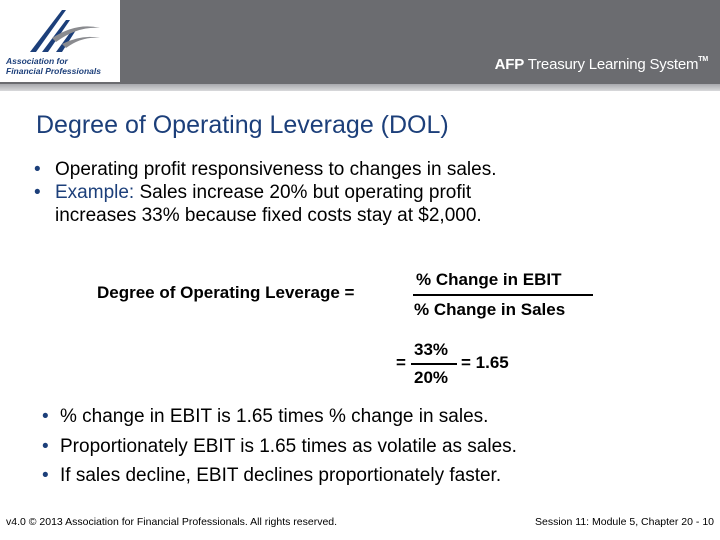 Image resolution: width=720 pixels, height=540 pixels. I want to click on formula-denominator: % Change in Sales, so click(490, 309).